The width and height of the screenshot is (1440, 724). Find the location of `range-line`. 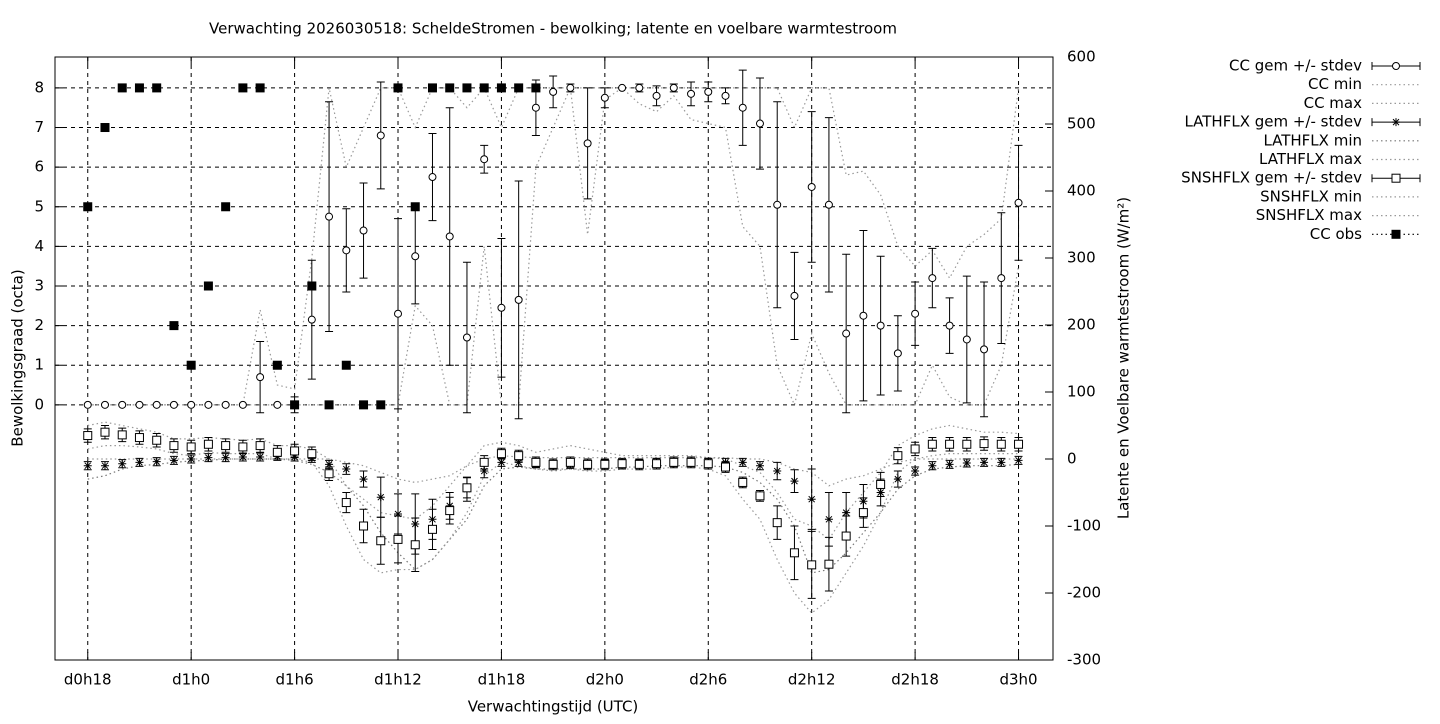

range-line is located at coordinates (553, 471).